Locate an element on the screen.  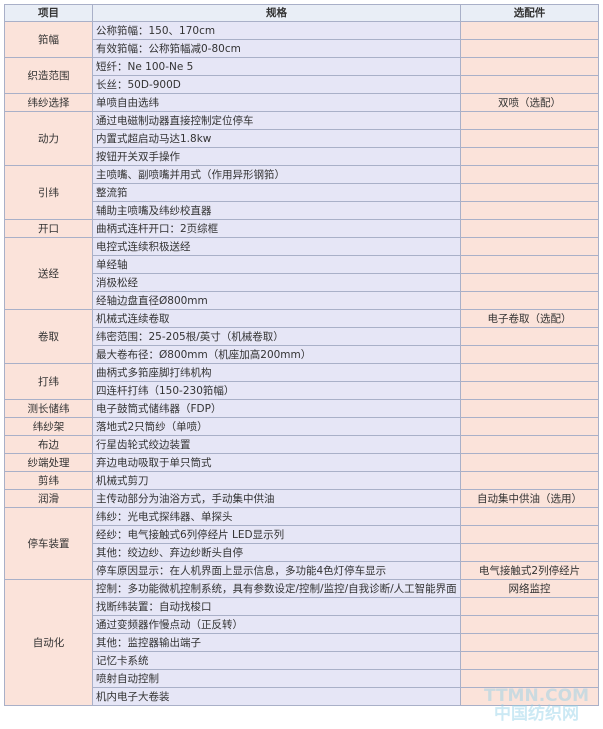
table-row: 通过变频器作慢点动（正反转） is located at coordinates (302, 624).